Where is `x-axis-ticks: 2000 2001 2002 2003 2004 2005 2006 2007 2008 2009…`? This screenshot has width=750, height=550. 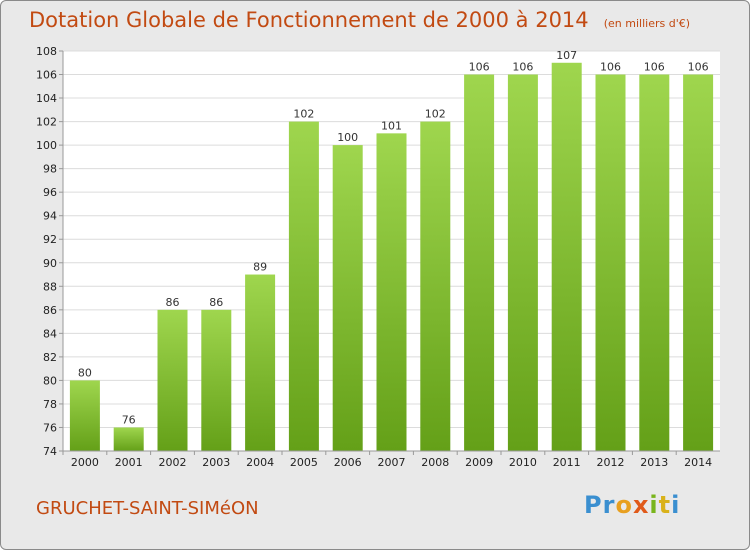 x-axis-ticks: 2000 2001 2002 2003 2004 2005 2006 2007 2008 2009… is located at coordinates (387, 460).